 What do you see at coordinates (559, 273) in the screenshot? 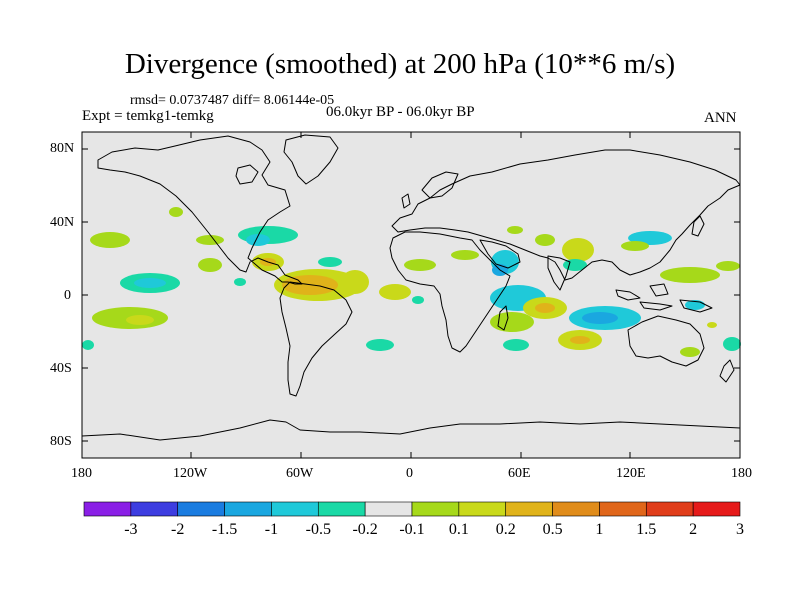
I see `coast-india` at bounding box center [559, 273].